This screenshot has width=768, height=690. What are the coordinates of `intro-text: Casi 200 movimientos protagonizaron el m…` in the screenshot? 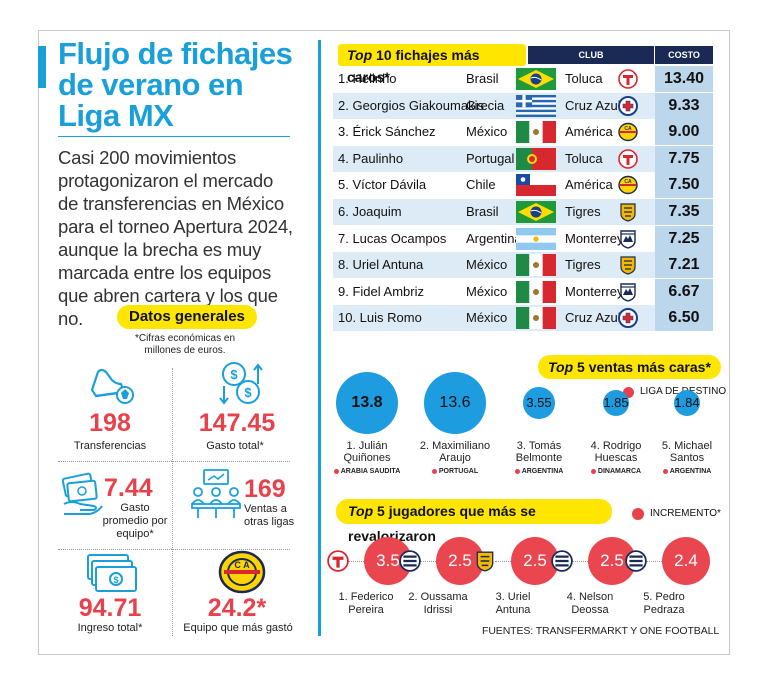 It's located at (175, 238).